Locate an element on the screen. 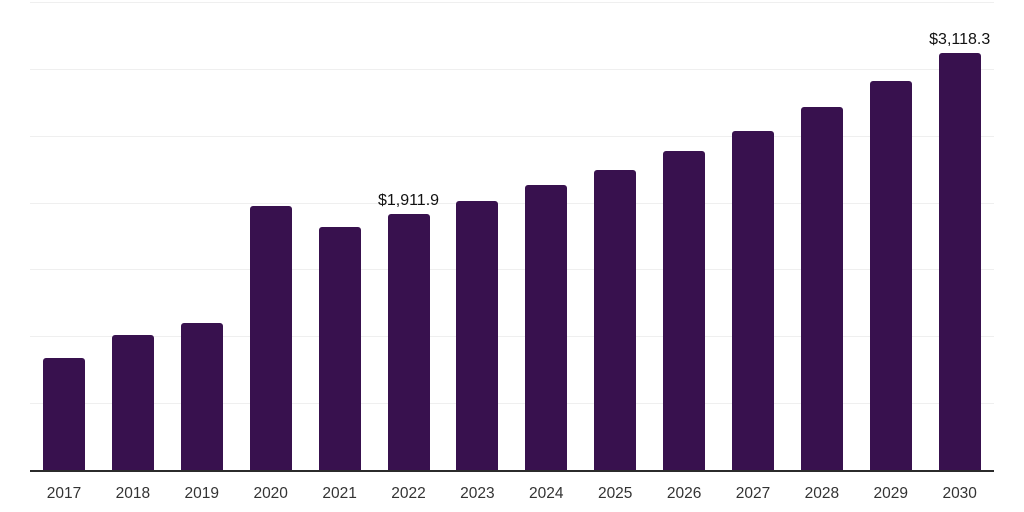 This screenshot has height=512, width=1024. x-tick-label-2023: 2023 is located at coordinates (477, 493).